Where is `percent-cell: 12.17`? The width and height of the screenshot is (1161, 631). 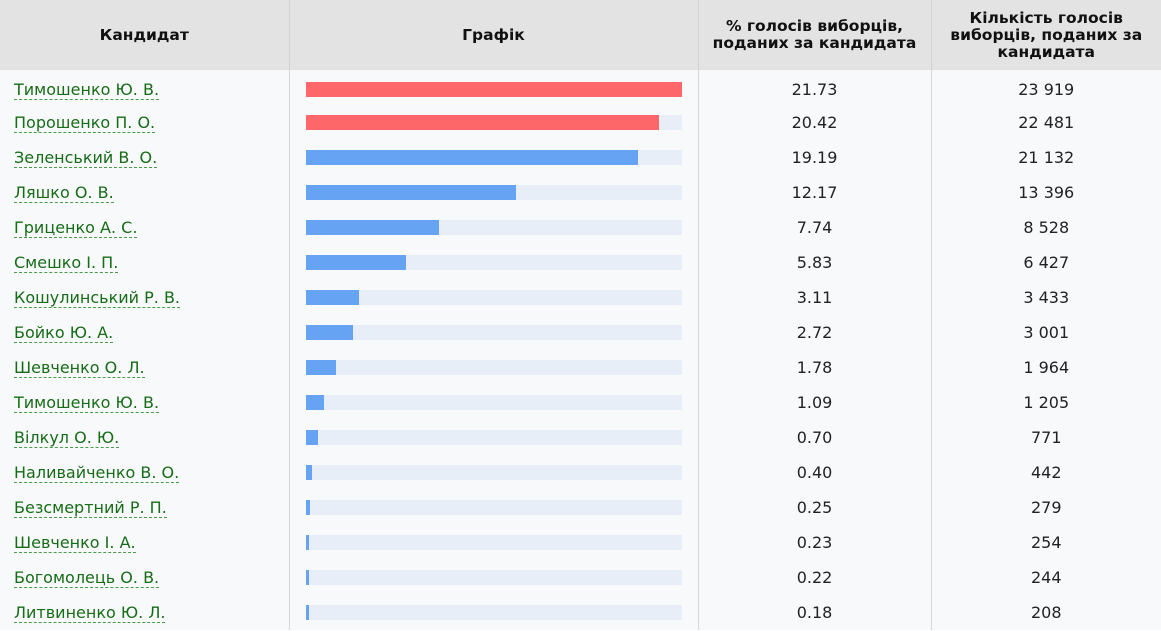 percent-cell: 12.17 is located at coordinates (815, 192).